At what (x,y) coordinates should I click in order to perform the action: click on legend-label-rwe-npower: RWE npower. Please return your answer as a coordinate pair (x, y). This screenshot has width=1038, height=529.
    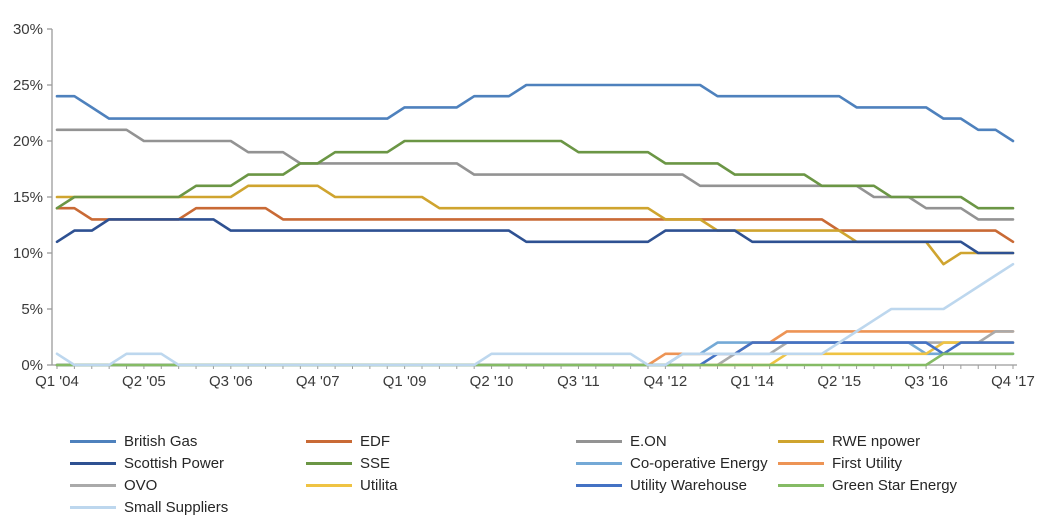
    Looking at the image, I should click on (876, 441).